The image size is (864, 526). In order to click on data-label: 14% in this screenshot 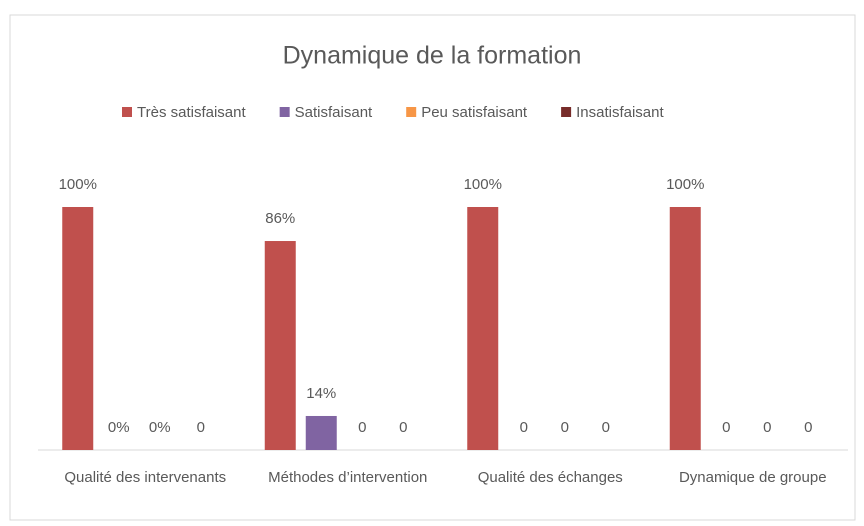, I will do `click(321, 393)`.